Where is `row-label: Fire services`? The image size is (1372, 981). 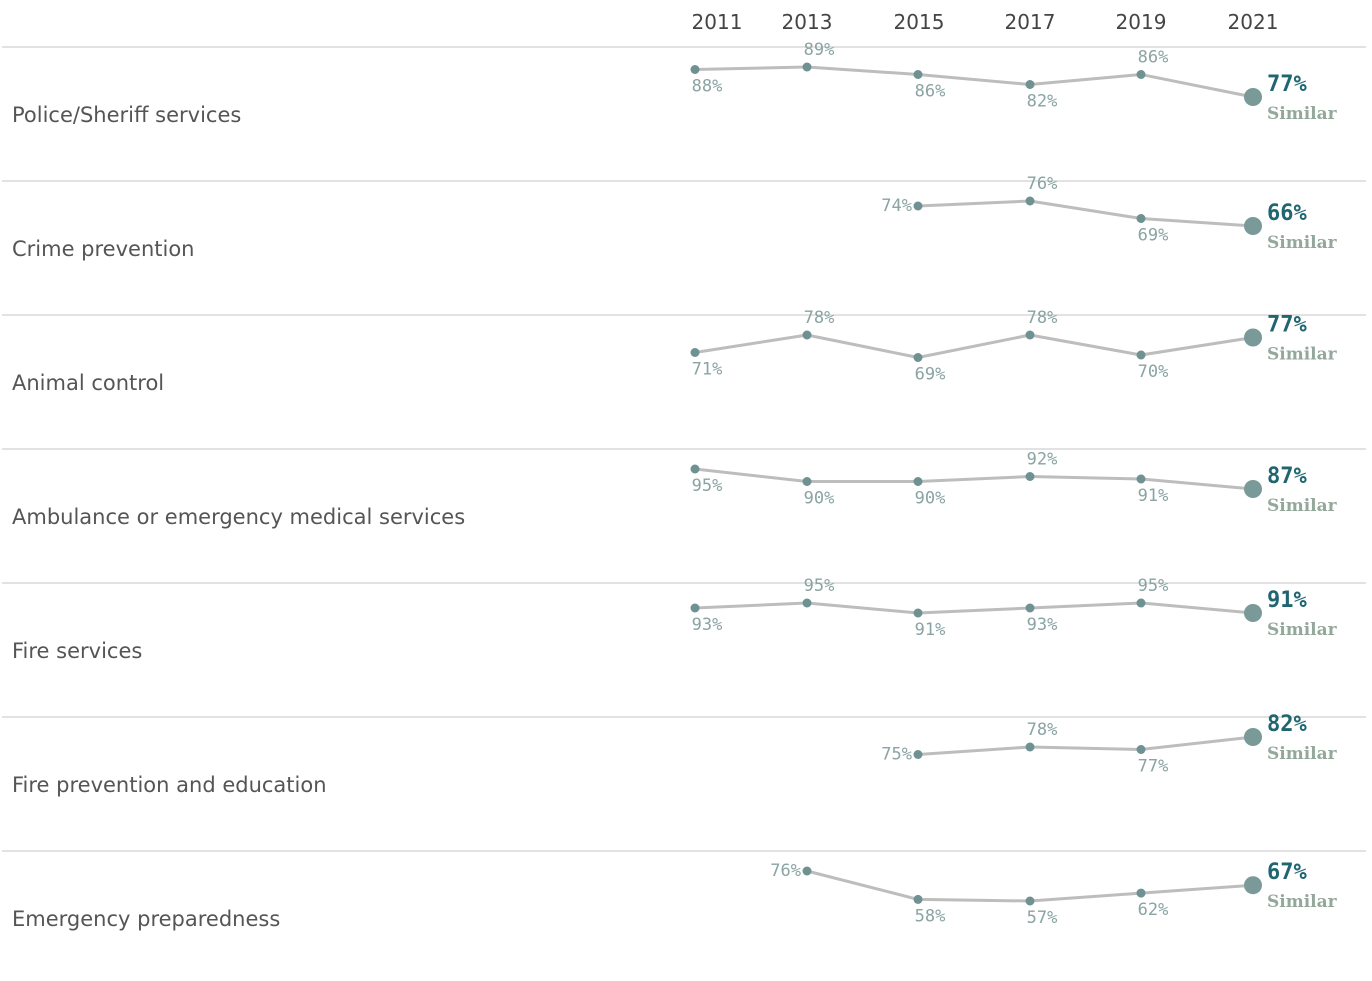 row-label: Fire services is located at coordinates (77, 651).